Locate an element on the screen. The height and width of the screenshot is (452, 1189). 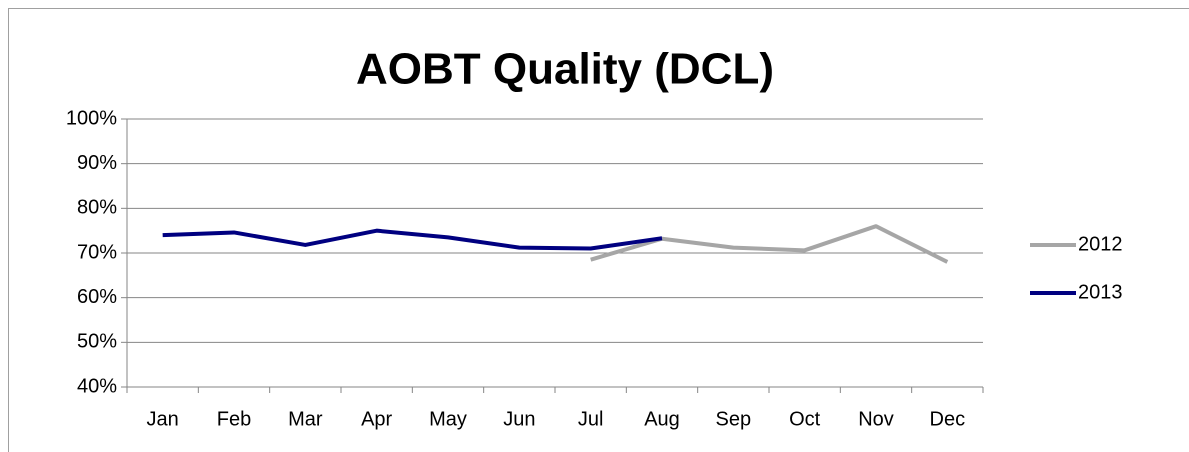
x-tick-label: May is located at coordinates (448, 419).